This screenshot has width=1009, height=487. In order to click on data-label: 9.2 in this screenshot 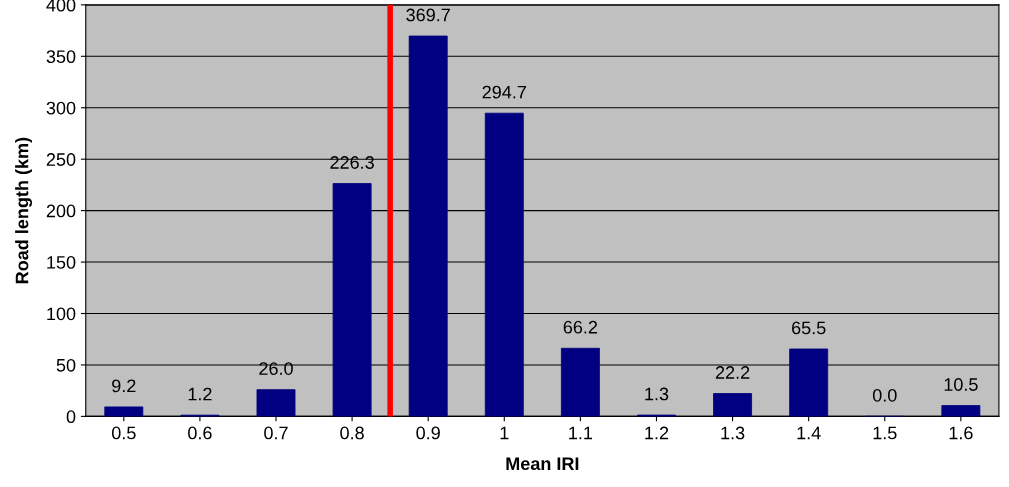, I will do `click(124, 386)`.